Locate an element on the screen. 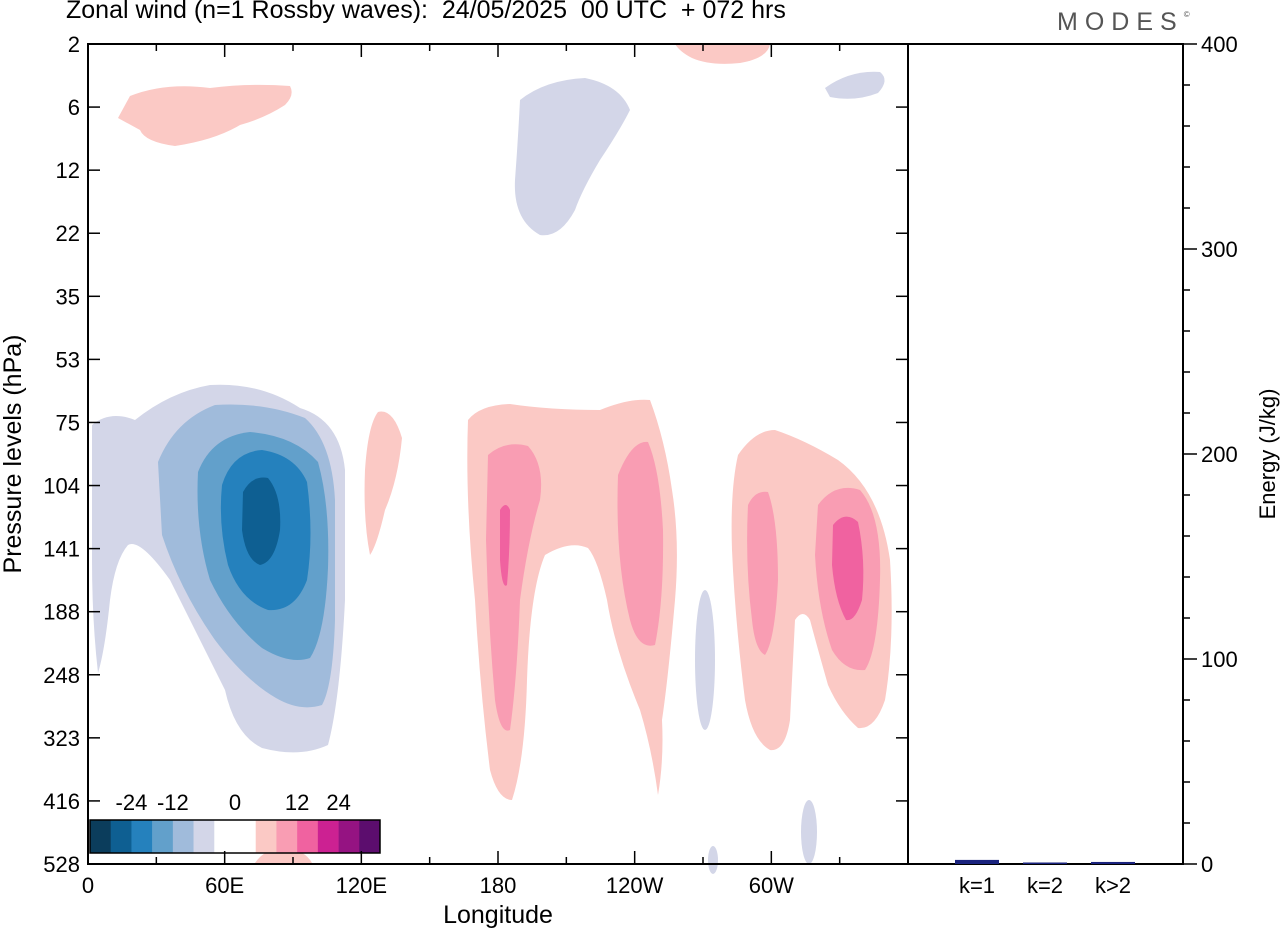 The width and height of the screenshot is (1280, 930). y-tick-label: 35 is located at coordinates (68, 296).